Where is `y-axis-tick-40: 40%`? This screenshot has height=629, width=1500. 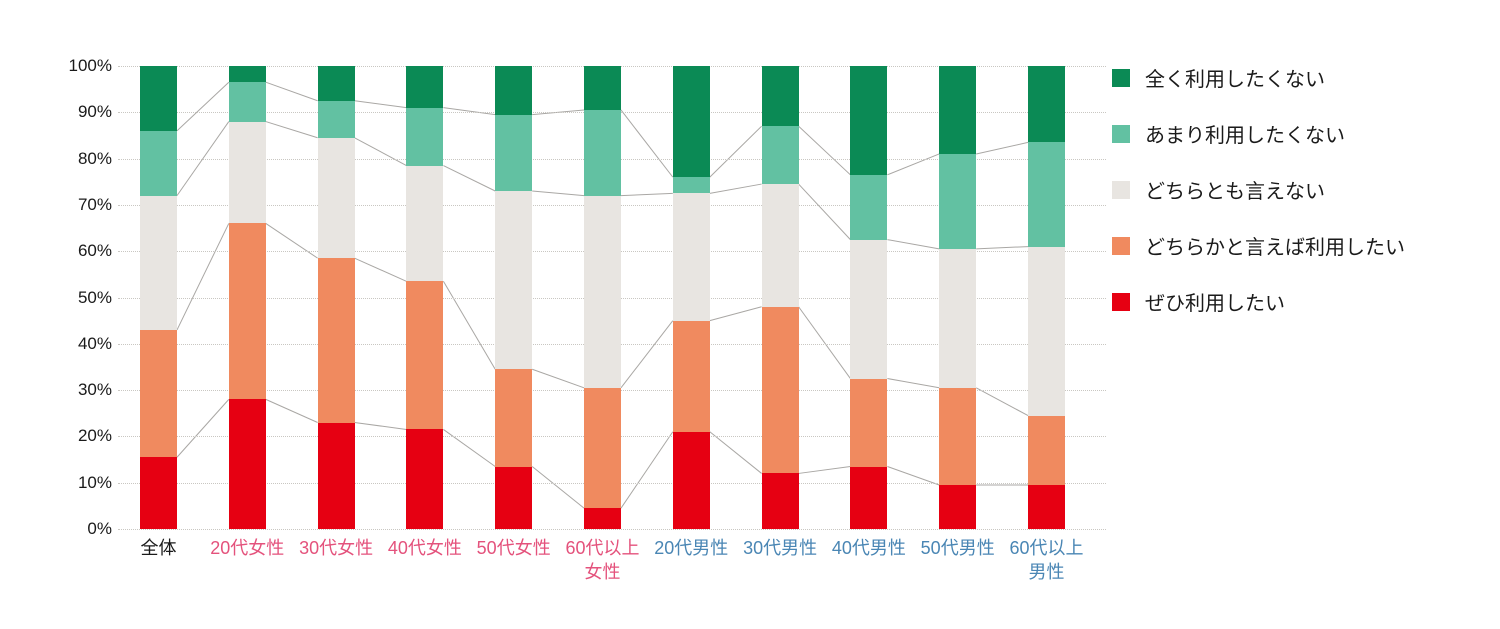
y-axis-tick-40: 40% is located at coordinates (94, 343).